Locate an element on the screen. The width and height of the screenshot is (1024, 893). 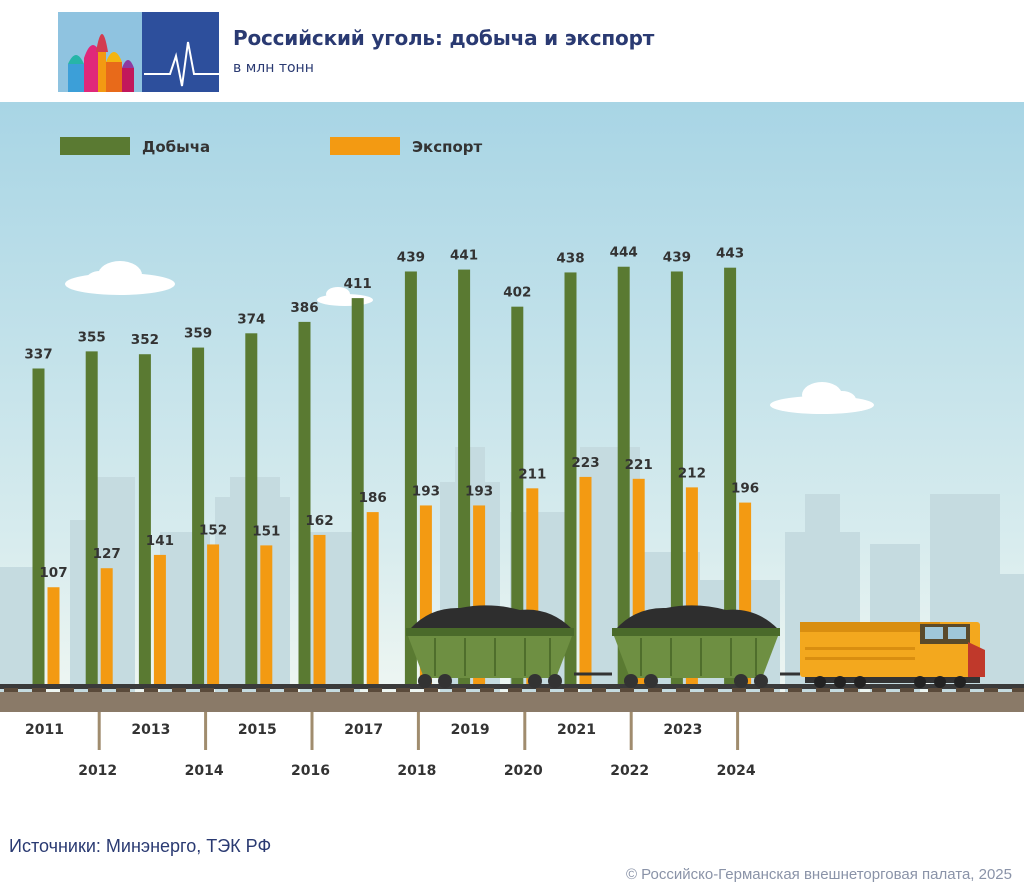
year-label-2019: 2019 is located at coordinates (470, 730).